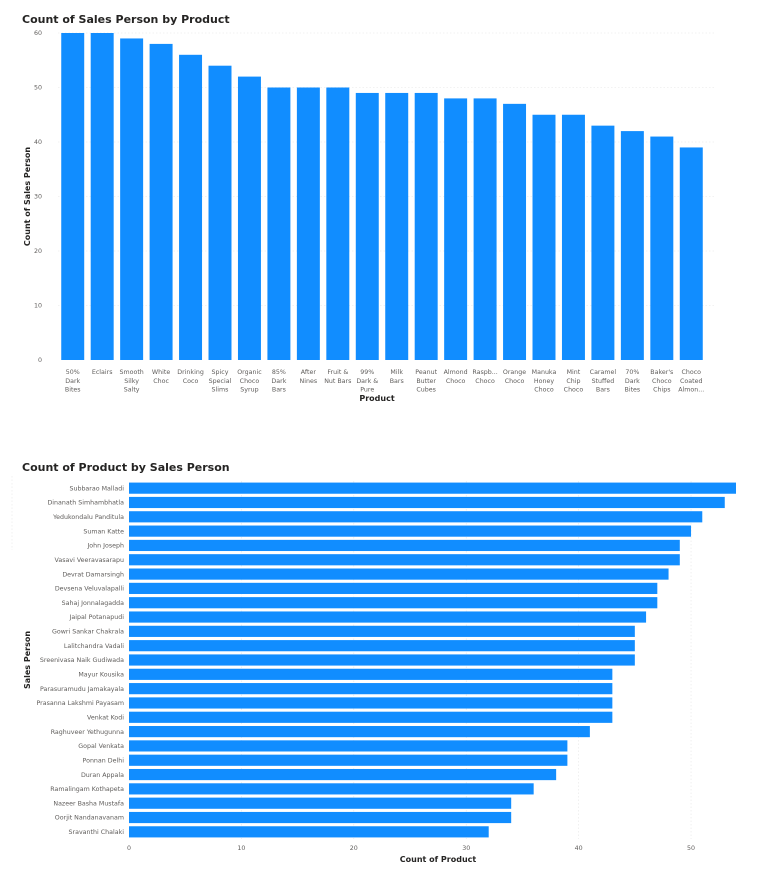  Describe the element at coordinates (426, 372) in the screenshot. I see `x-category-label: Peanut` at that location.